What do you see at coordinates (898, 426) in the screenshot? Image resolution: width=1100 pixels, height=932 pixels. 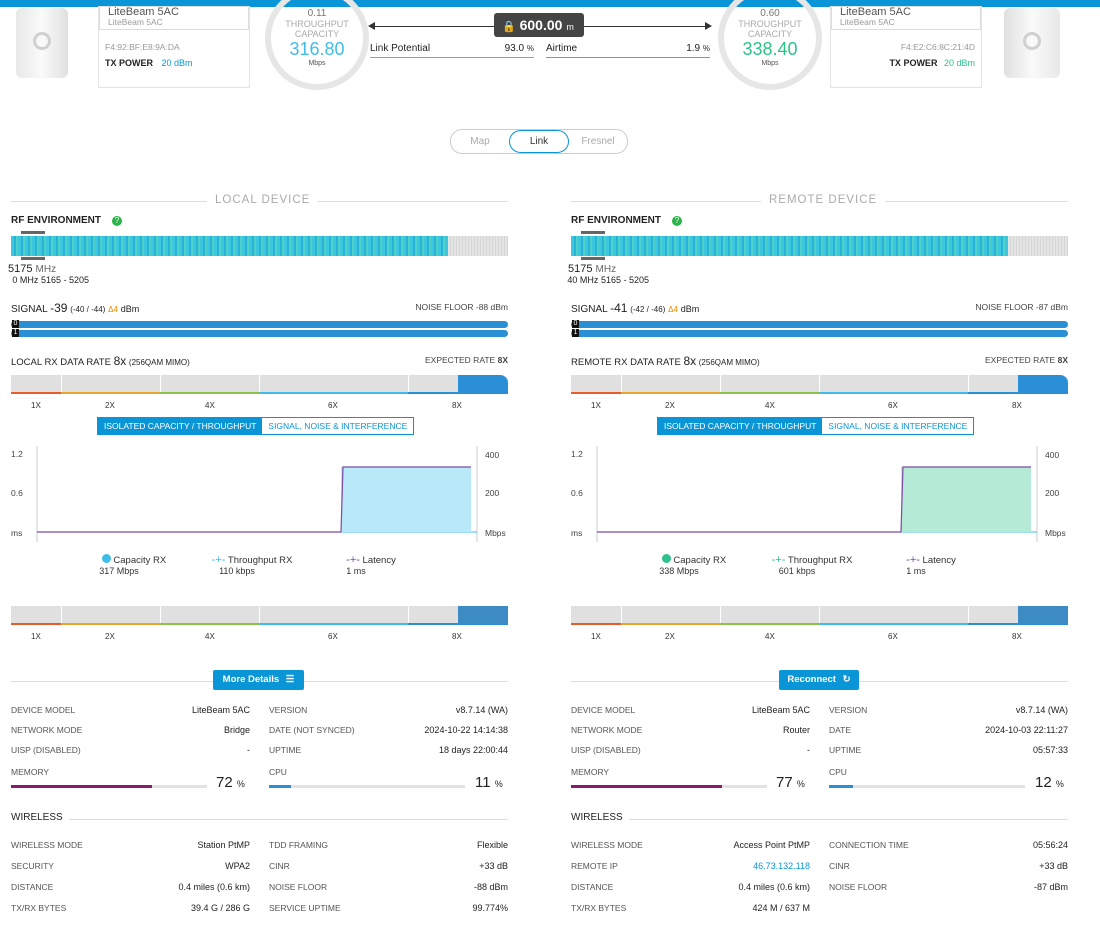 I see `remote-tab-signal-noise: SIGNAL, NOISE & INTERFERENCE` at bounding box center [898, 426].